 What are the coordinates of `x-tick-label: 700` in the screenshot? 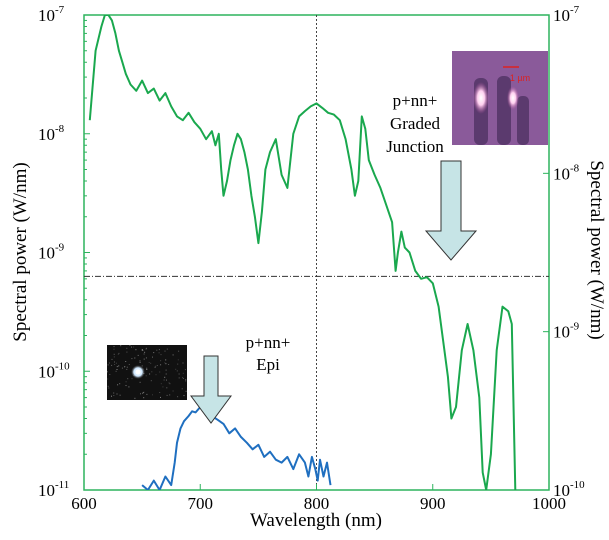 It's located at (201, 503).